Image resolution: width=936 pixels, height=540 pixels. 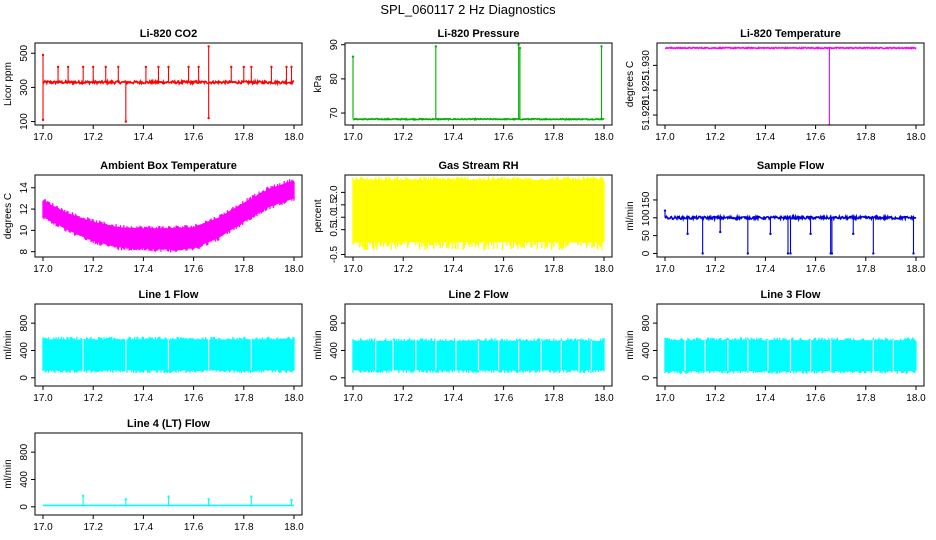 I want to click on chart-title: Li-820 Pressure, so click(x=479, y=34).